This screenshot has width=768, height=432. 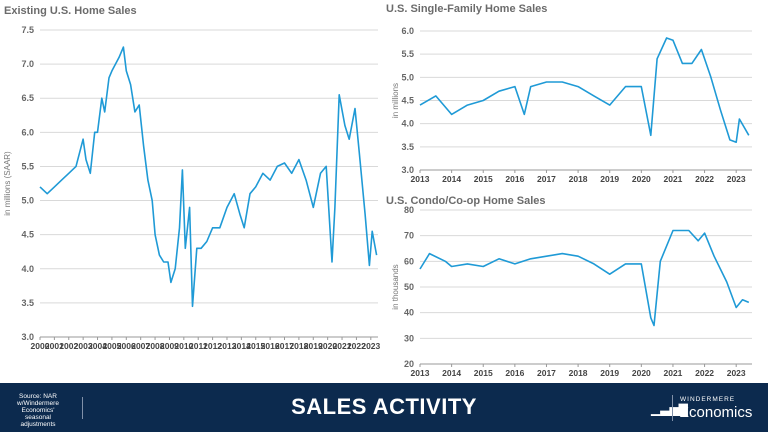 What do you see at coordinates (708, 399) in the screenshot?
I see `brand-top: WINDERMERE` at bounding box center [708, 399].